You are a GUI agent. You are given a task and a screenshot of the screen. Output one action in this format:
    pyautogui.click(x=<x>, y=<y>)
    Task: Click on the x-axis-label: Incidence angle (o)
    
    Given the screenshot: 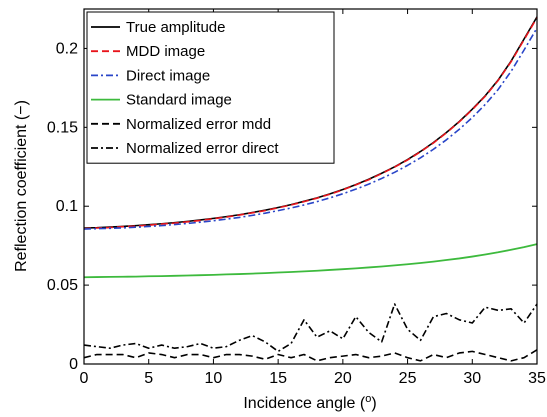 What is the action you would take?
    pyautogui.click(x=309, y=402)
    